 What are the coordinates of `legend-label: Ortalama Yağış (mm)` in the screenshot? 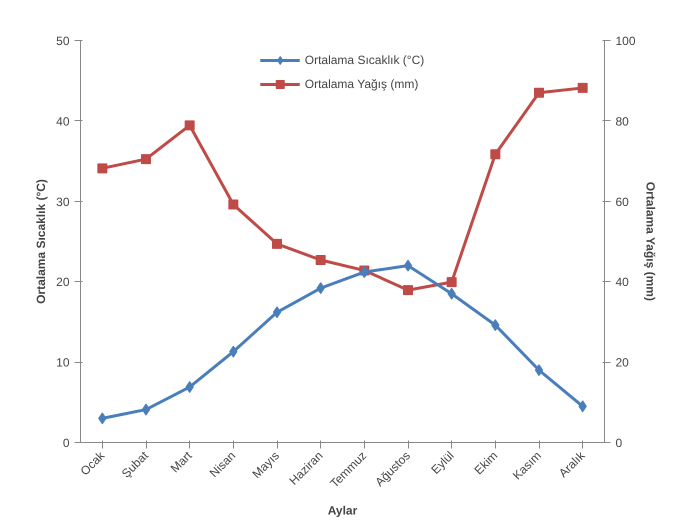 It's located at (361, 84).